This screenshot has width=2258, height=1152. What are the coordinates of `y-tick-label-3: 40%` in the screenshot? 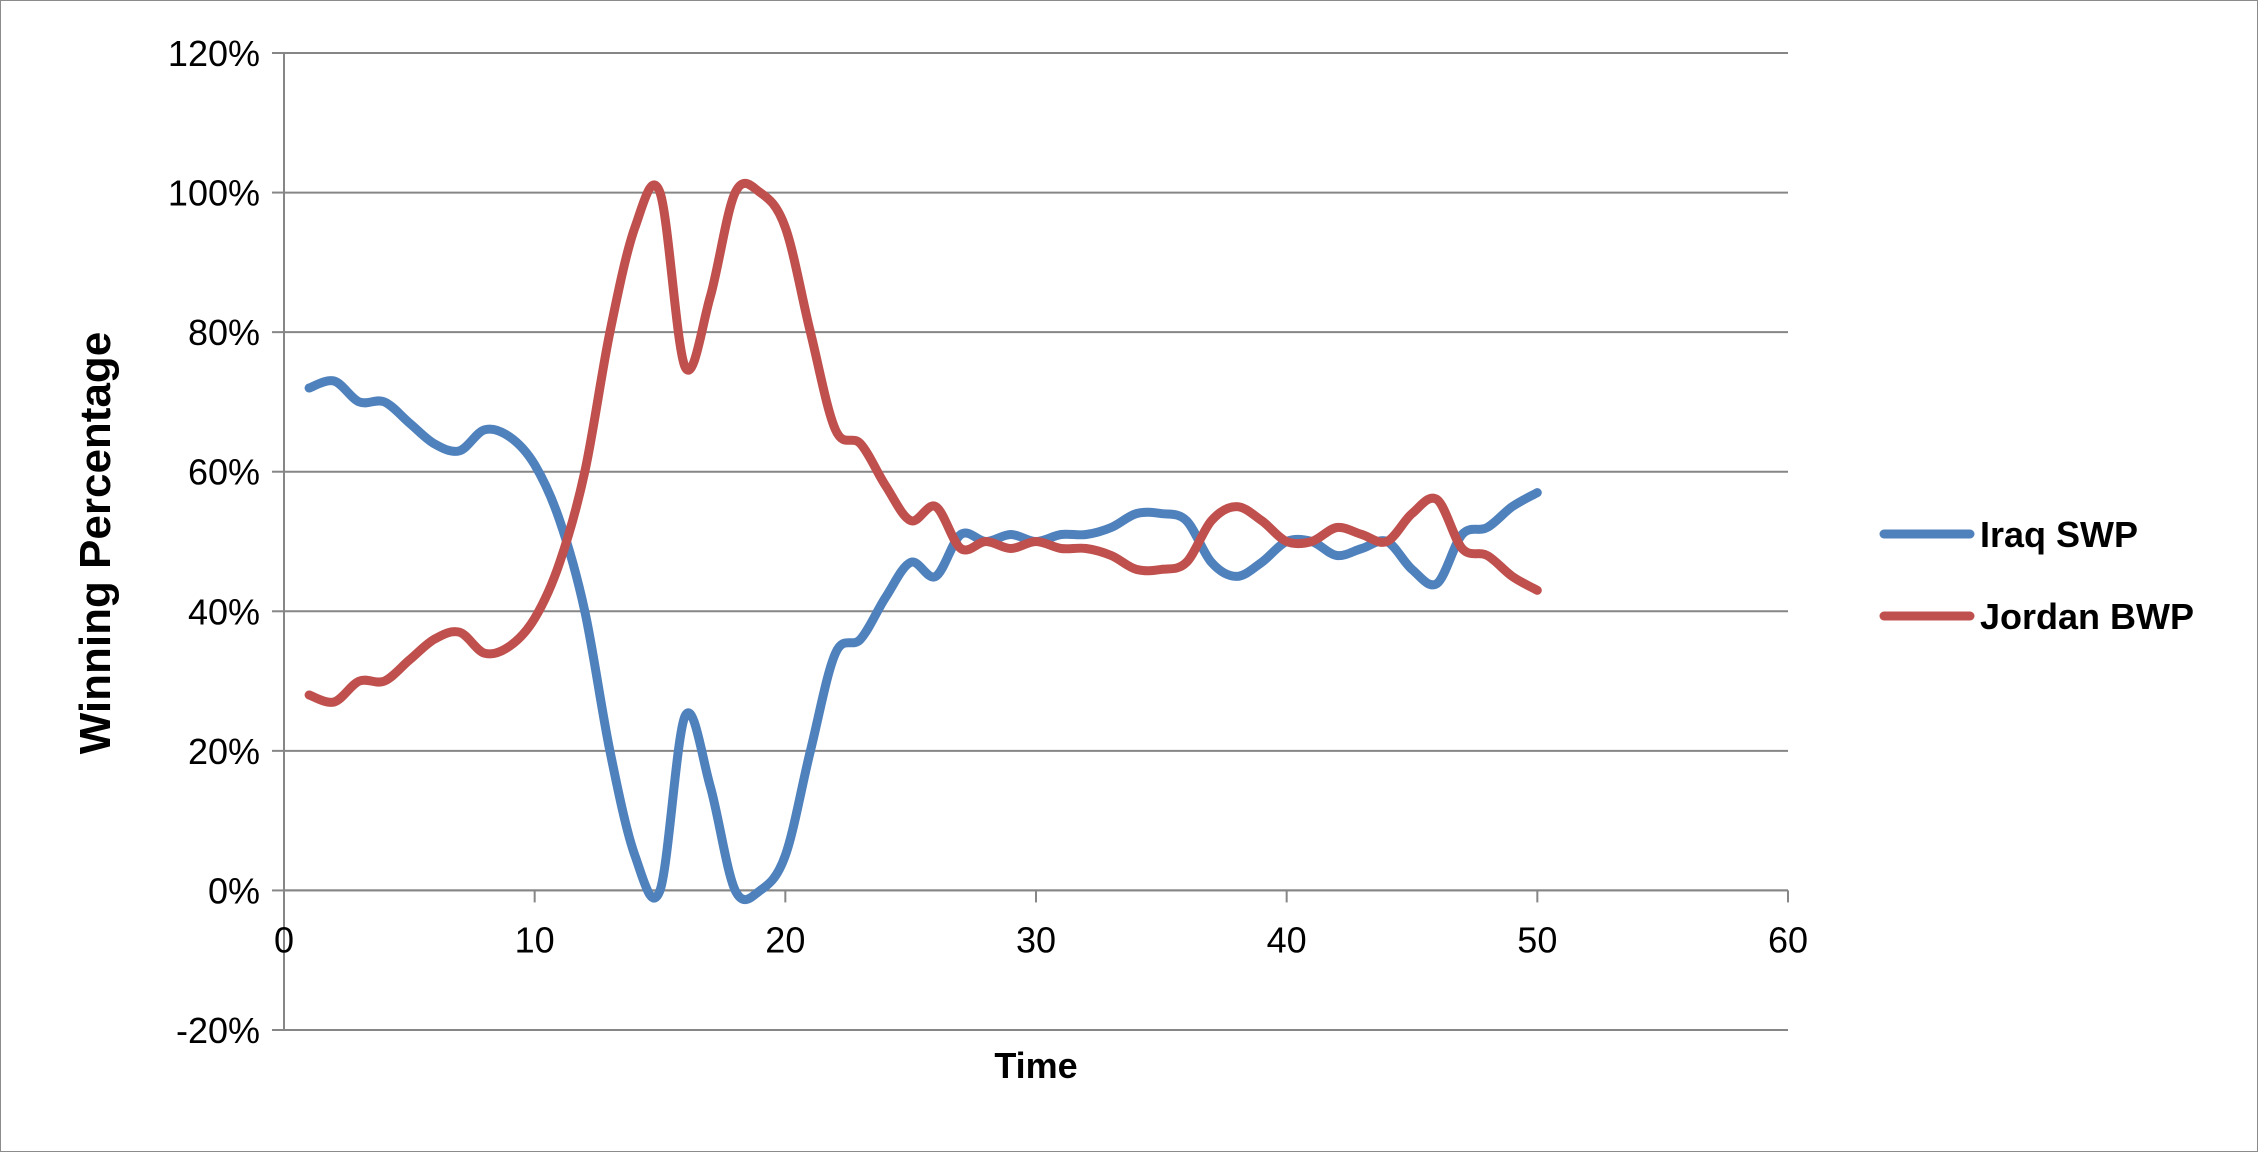 It's located at (224, 611).